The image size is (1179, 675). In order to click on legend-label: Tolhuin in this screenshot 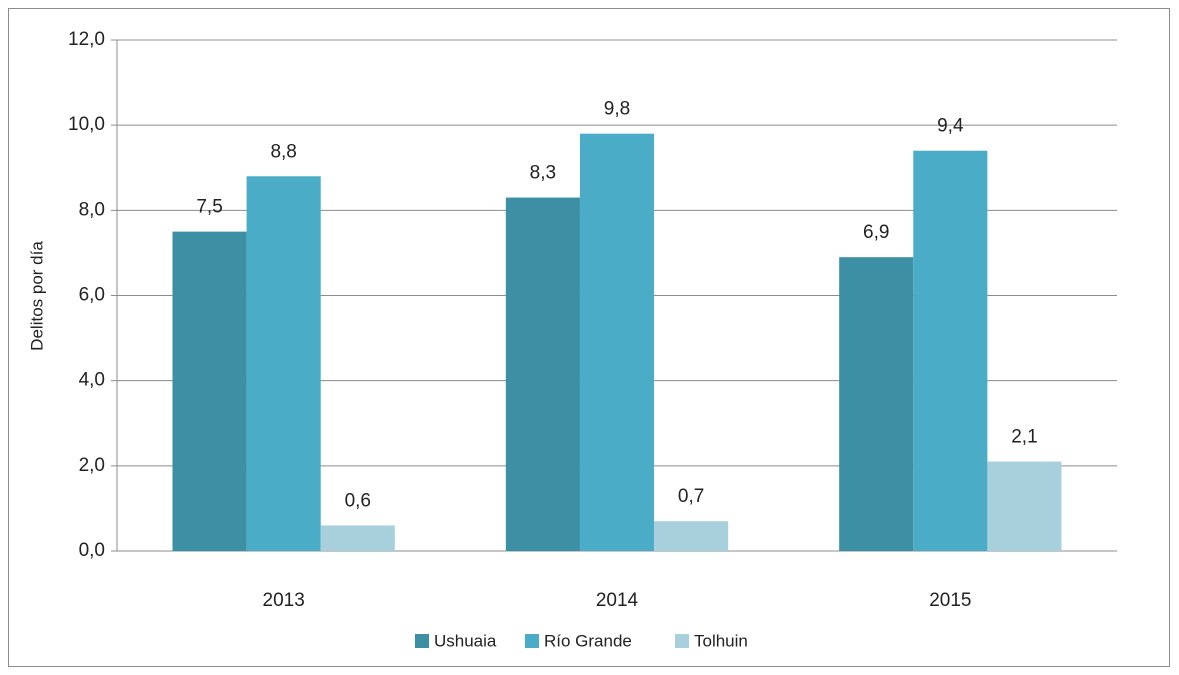, I will do `click(721, 640)`.